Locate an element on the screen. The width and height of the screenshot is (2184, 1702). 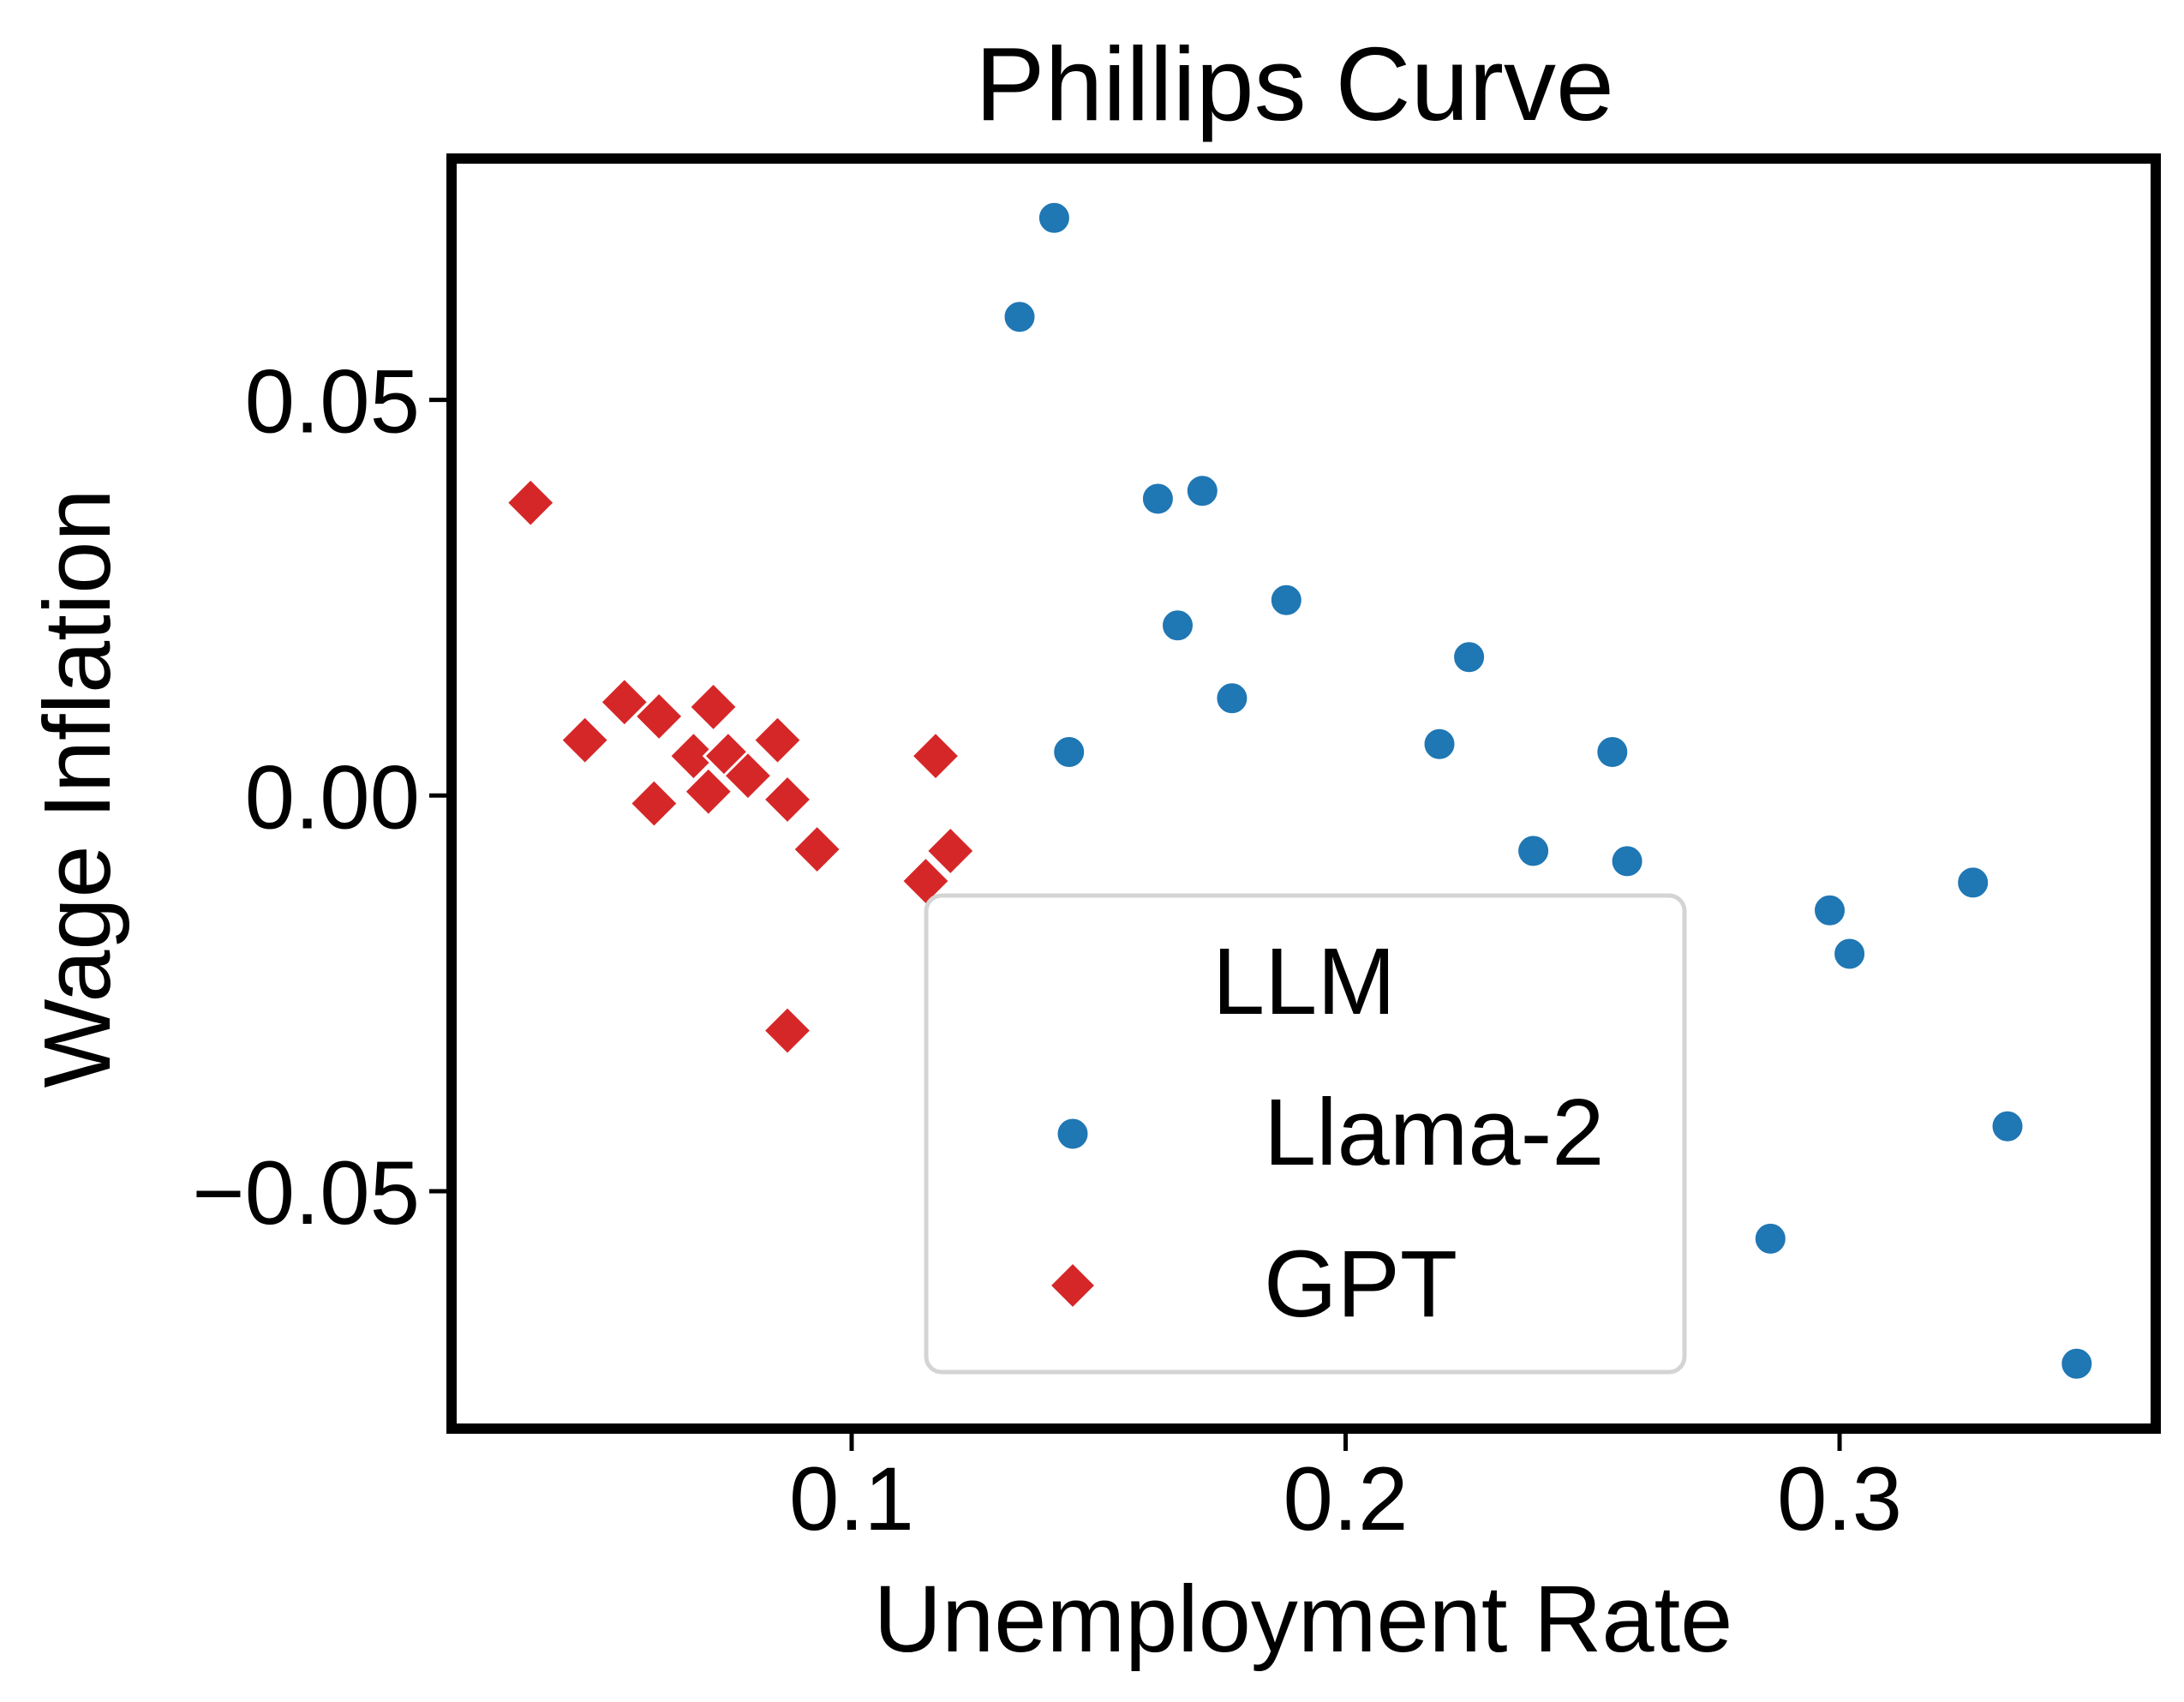
legend-title: LLM is located at coordinates (1304, 982).